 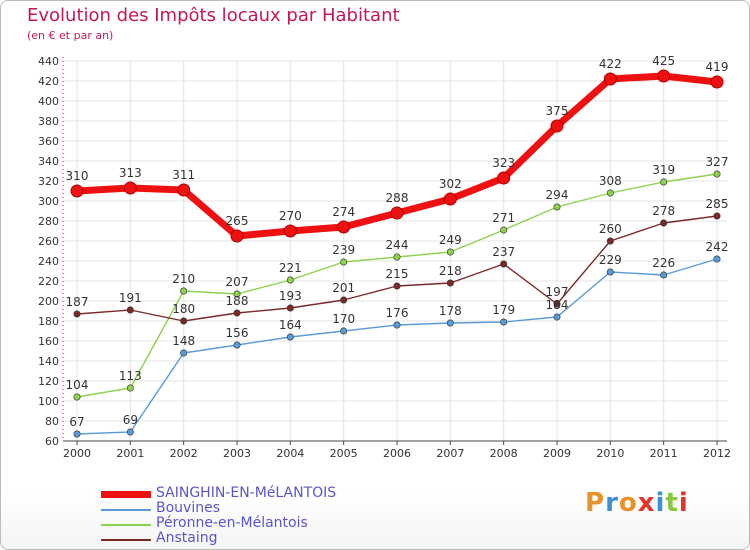 I want to click on data-label: 179, so click(x=503, y=310).